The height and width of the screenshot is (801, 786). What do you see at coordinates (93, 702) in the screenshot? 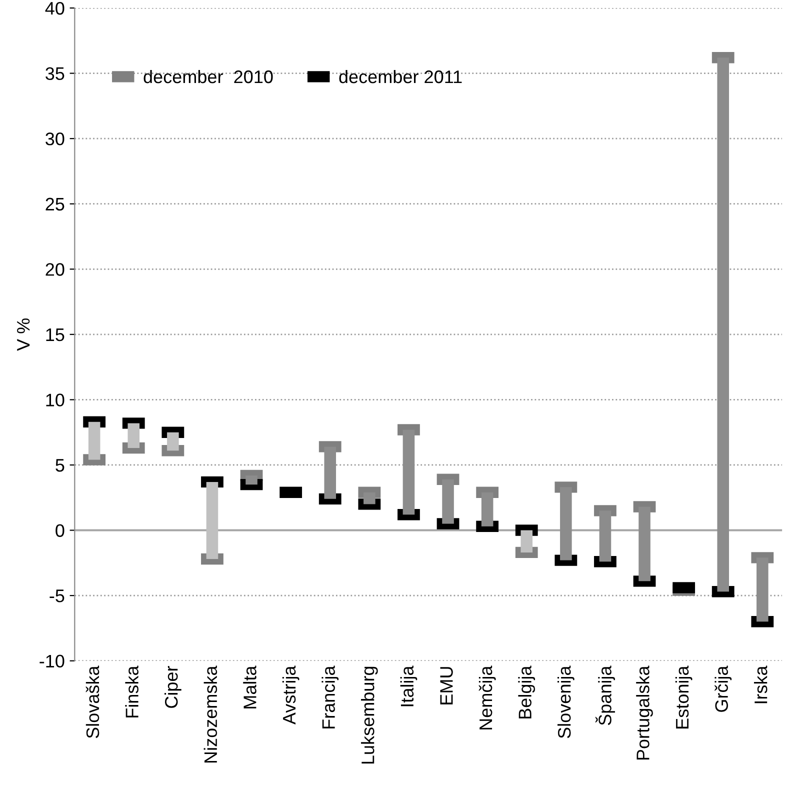
I see `x-tick-label: Slovaška` at bounding box center [93, 702].